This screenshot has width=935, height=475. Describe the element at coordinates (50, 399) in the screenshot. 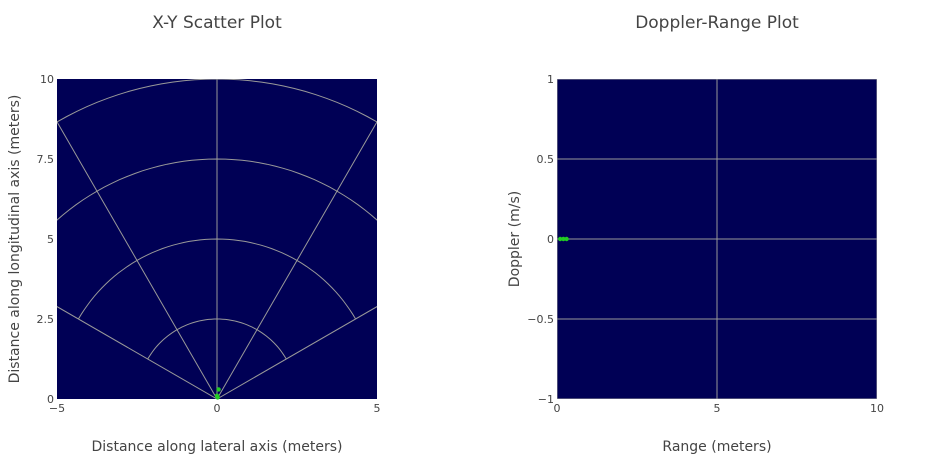

I see `xy-y-tick-label: 0` at that location.